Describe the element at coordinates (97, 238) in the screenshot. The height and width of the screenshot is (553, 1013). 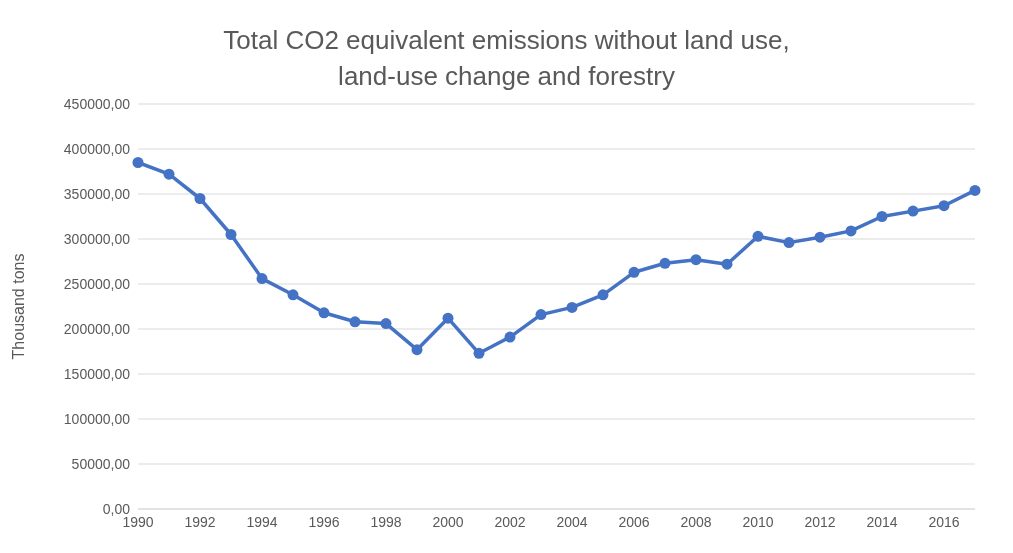
I see `y-tick-label: 300000,00` at that location.